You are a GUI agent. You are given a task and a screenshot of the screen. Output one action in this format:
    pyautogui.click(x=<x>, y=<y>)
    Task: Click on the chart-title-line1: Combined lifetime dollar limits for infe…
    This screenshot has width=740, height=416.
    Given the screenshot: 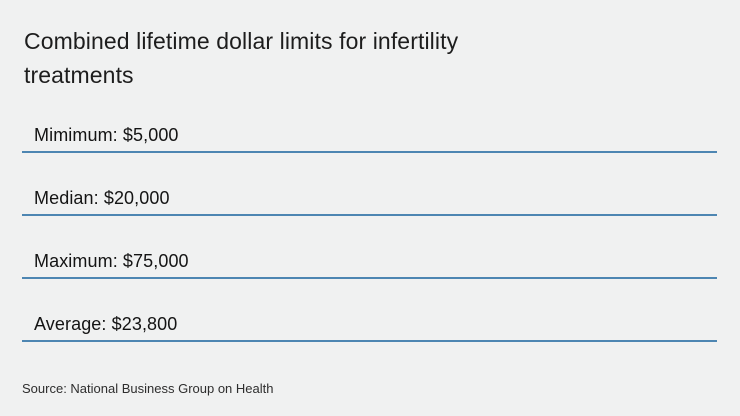 What is the action you would take?
    pyautogui.click(x=241, y=41)
    